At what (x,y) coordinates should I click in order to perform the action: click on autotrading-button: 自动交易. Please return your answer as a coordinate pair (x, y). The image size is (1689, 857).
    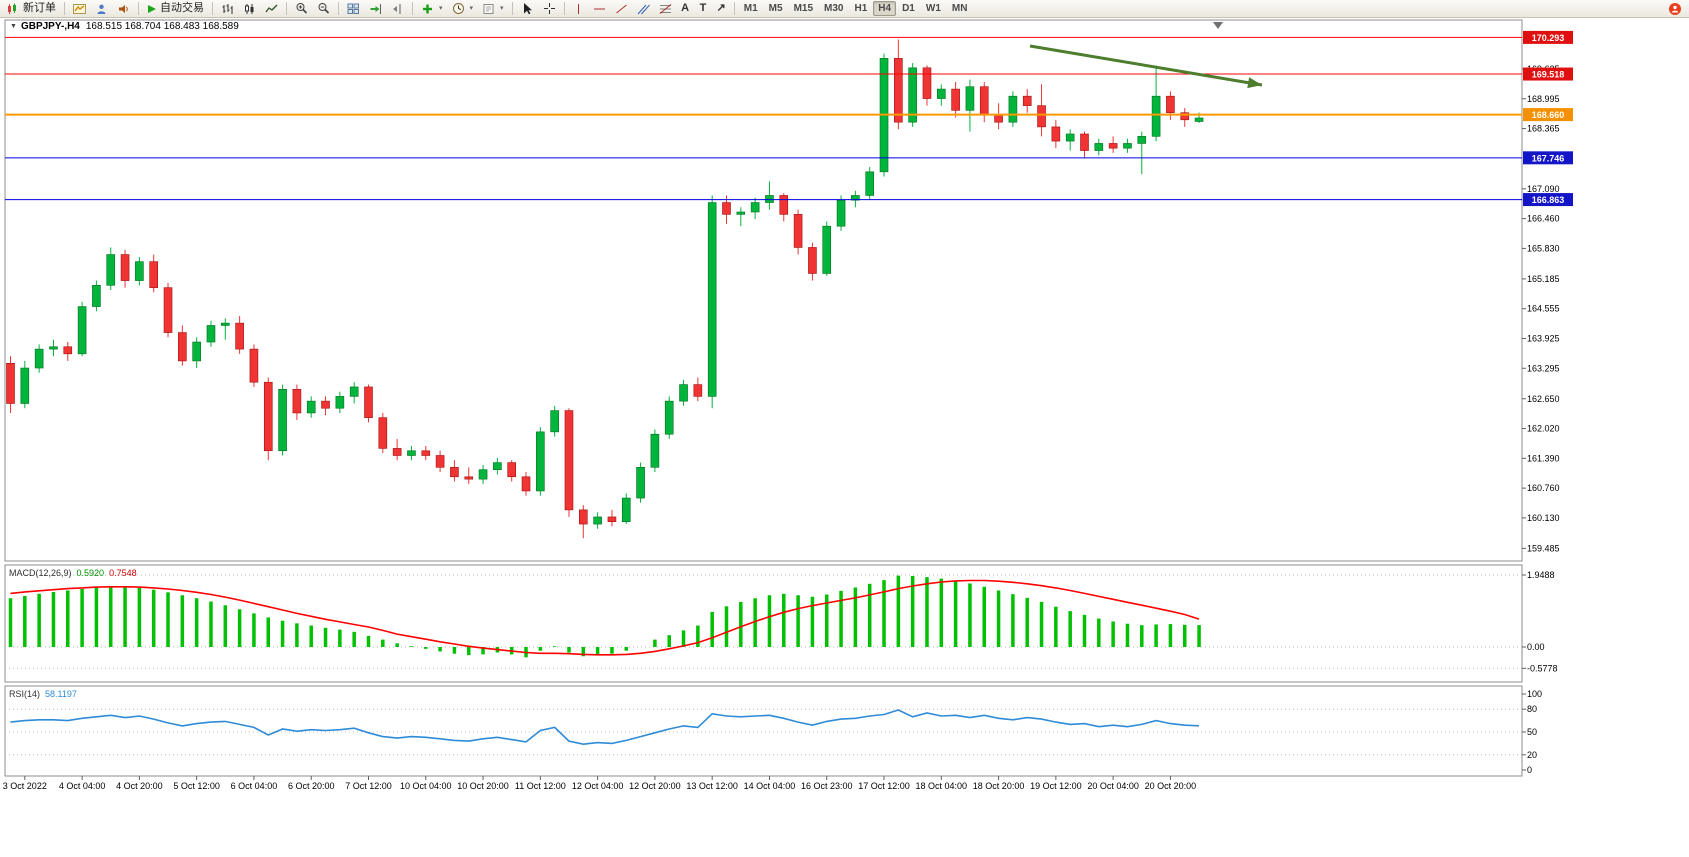
    Looking at the image, I should click on (175, 9).